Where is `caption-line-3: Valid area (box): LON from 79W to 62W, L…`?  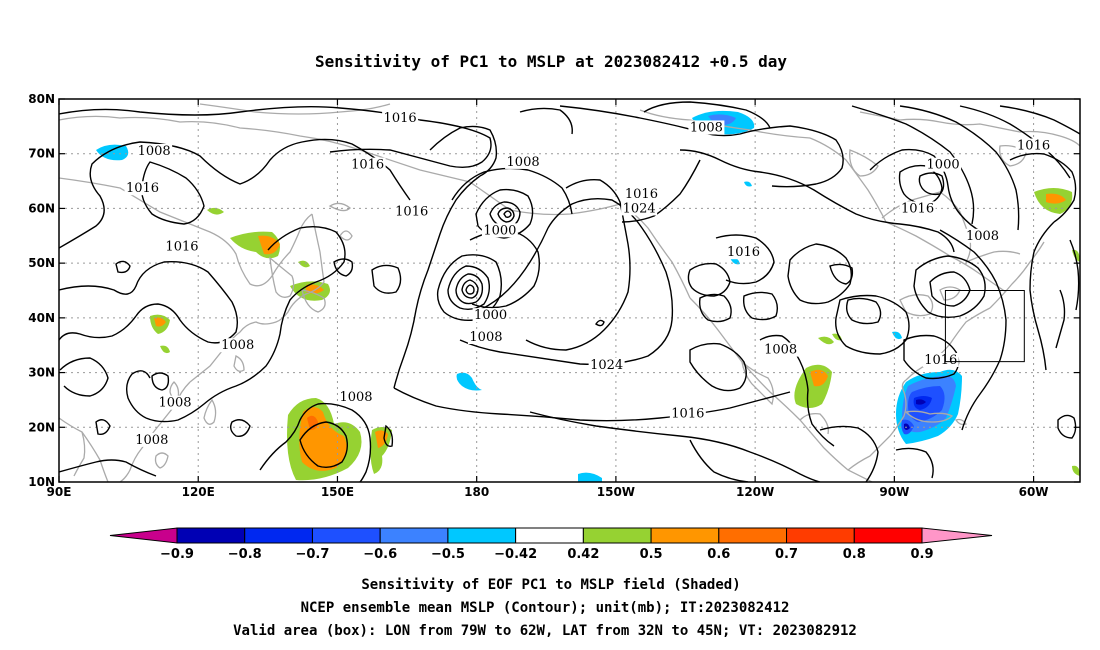 caption-line-3: Valid area (box): LON from 79W to 62W, L… is located at coordinates (545, 631).